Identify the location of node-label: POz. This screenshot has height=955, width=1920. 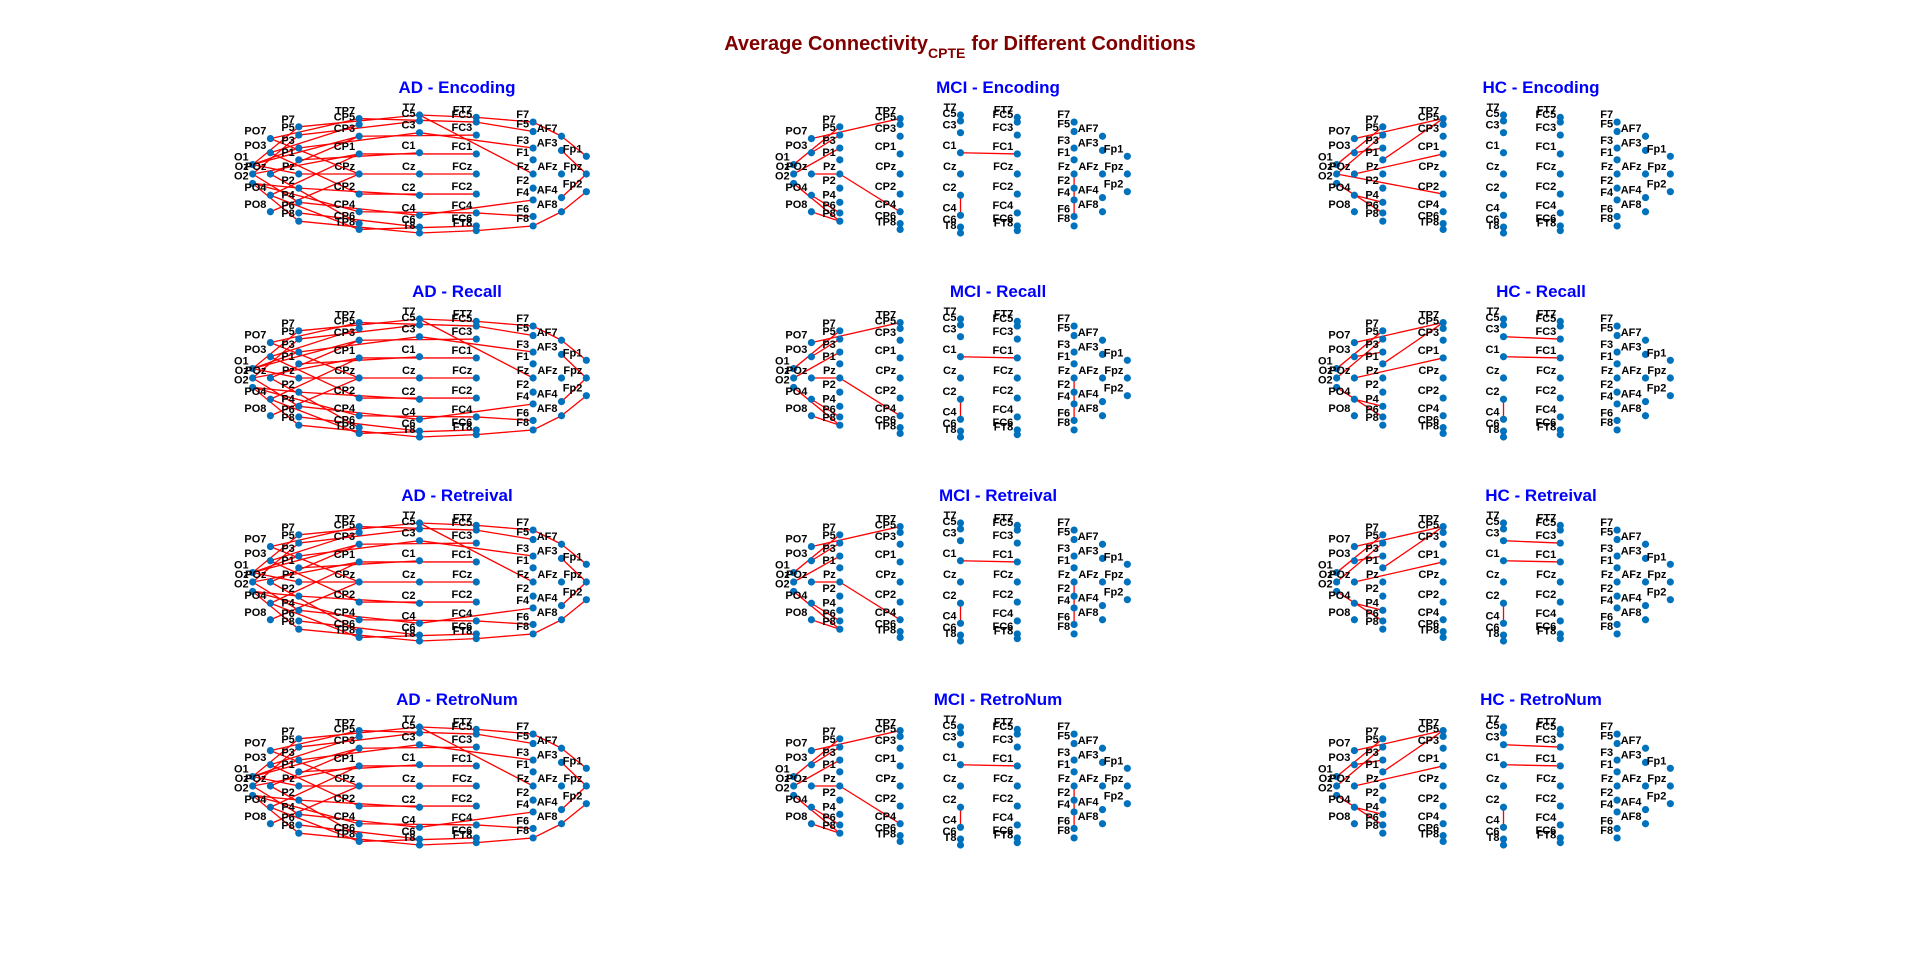
(256, 371).